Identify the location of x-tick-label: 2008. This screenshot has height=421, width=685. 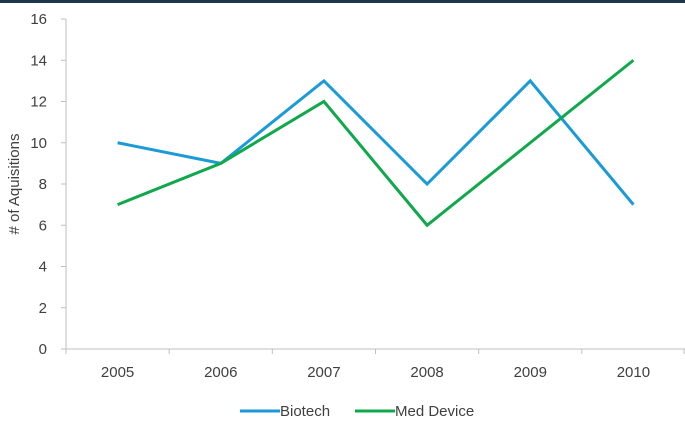
(426, 372).